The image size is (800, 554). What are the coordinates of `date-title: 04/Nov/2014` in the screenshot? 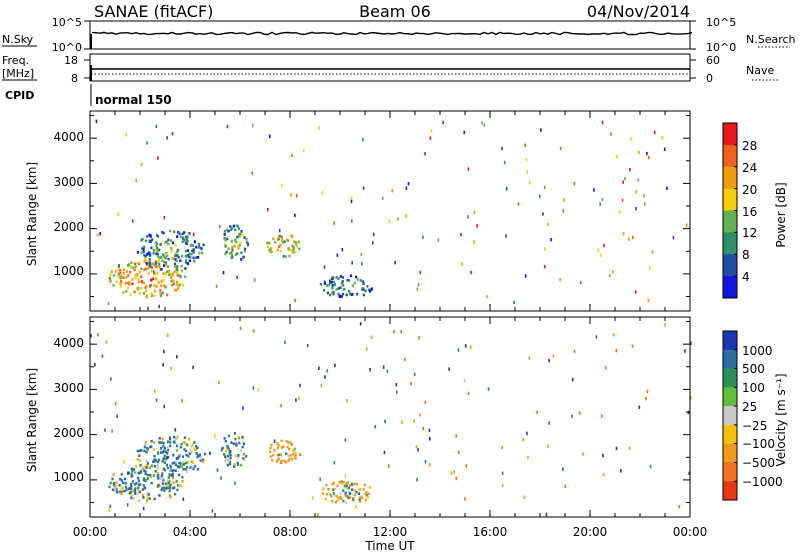 It's located at (638, 11).